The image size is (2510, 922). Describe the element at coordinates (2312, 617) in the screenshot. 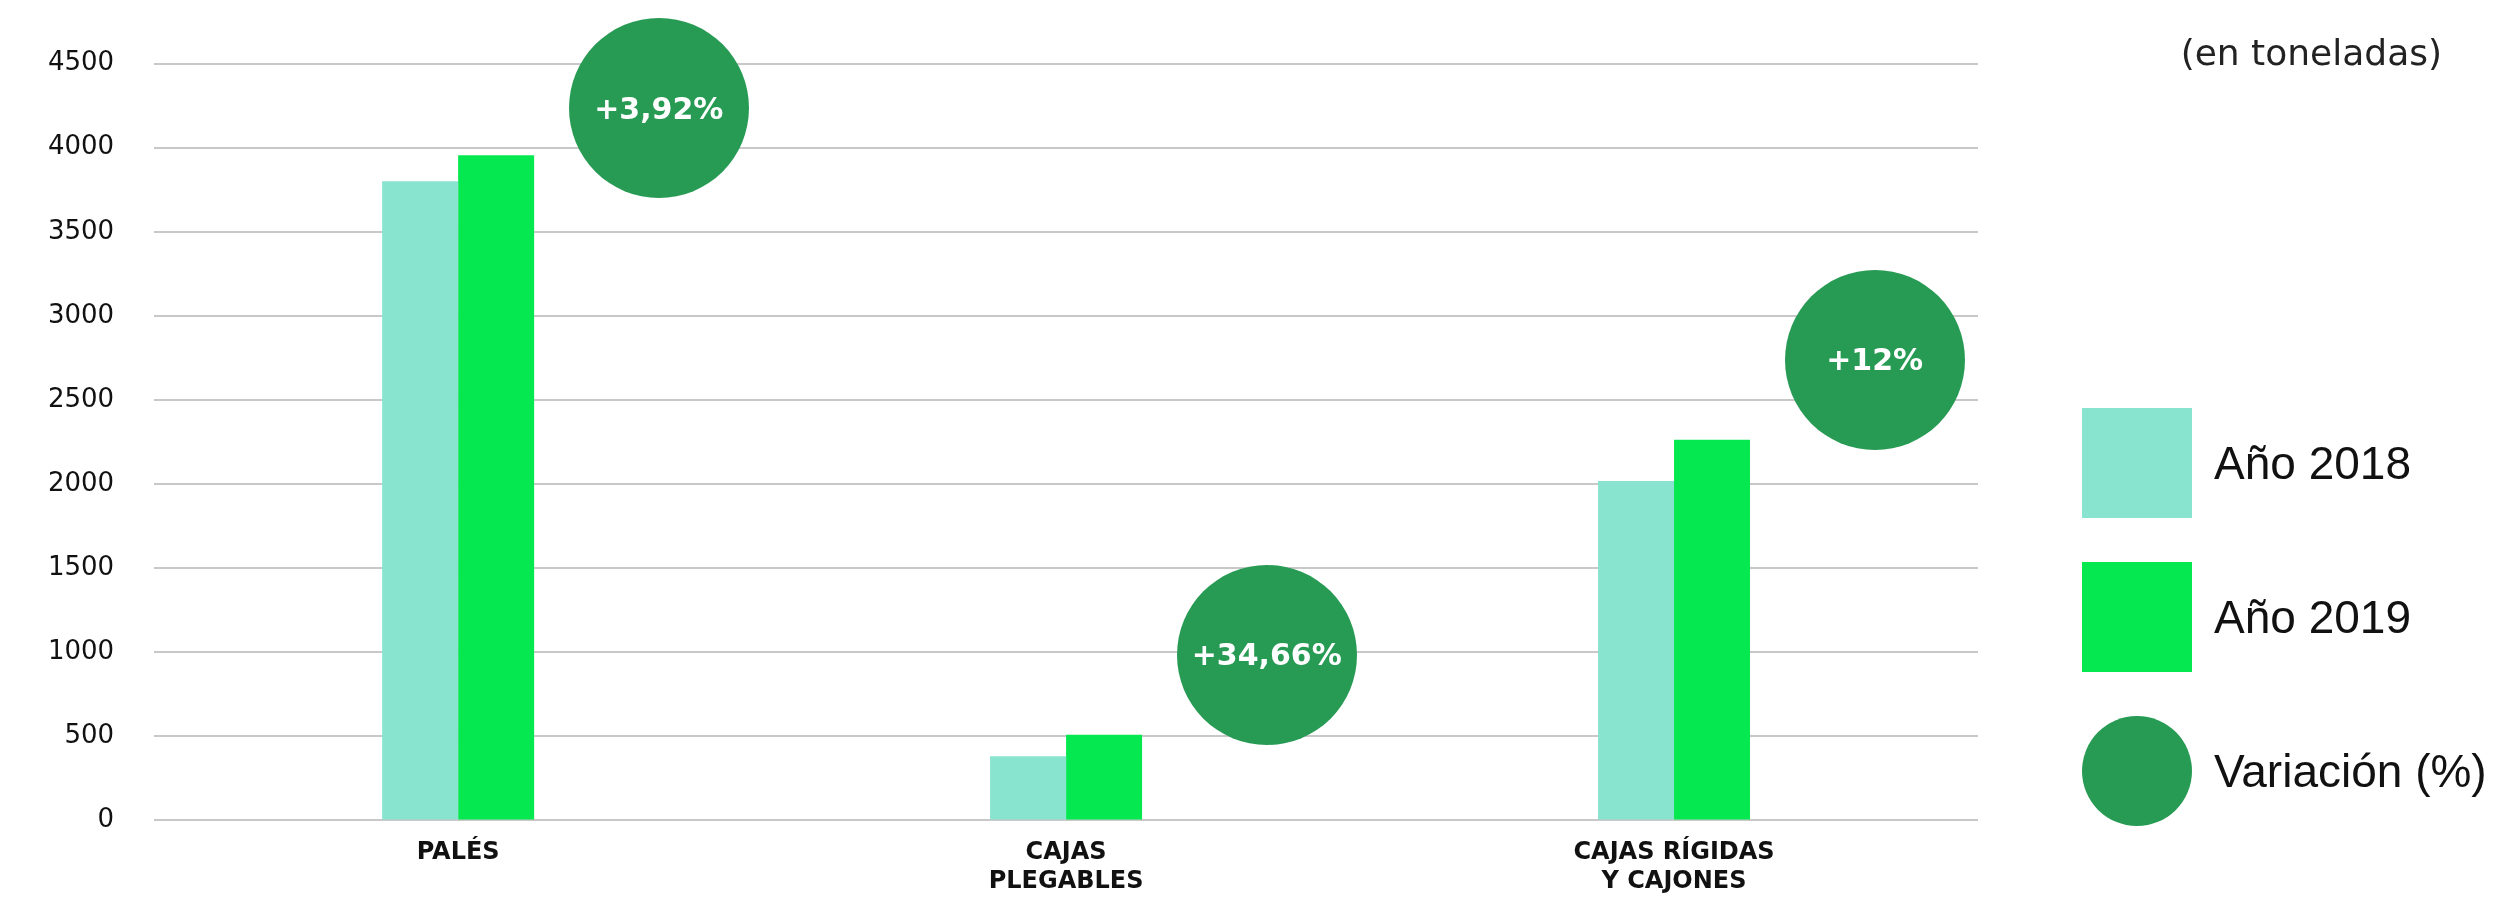

I see `legend-label: Año 2019` at that location.